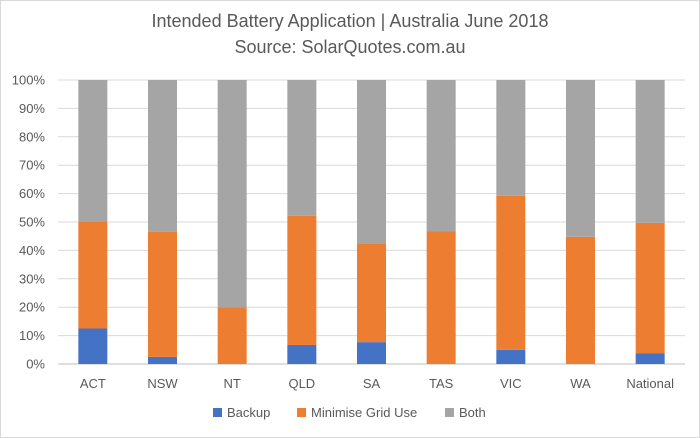  Describe the element at coordinates (441, 383) in the screenshot. I see `x-tick-label: TAS` at that location.